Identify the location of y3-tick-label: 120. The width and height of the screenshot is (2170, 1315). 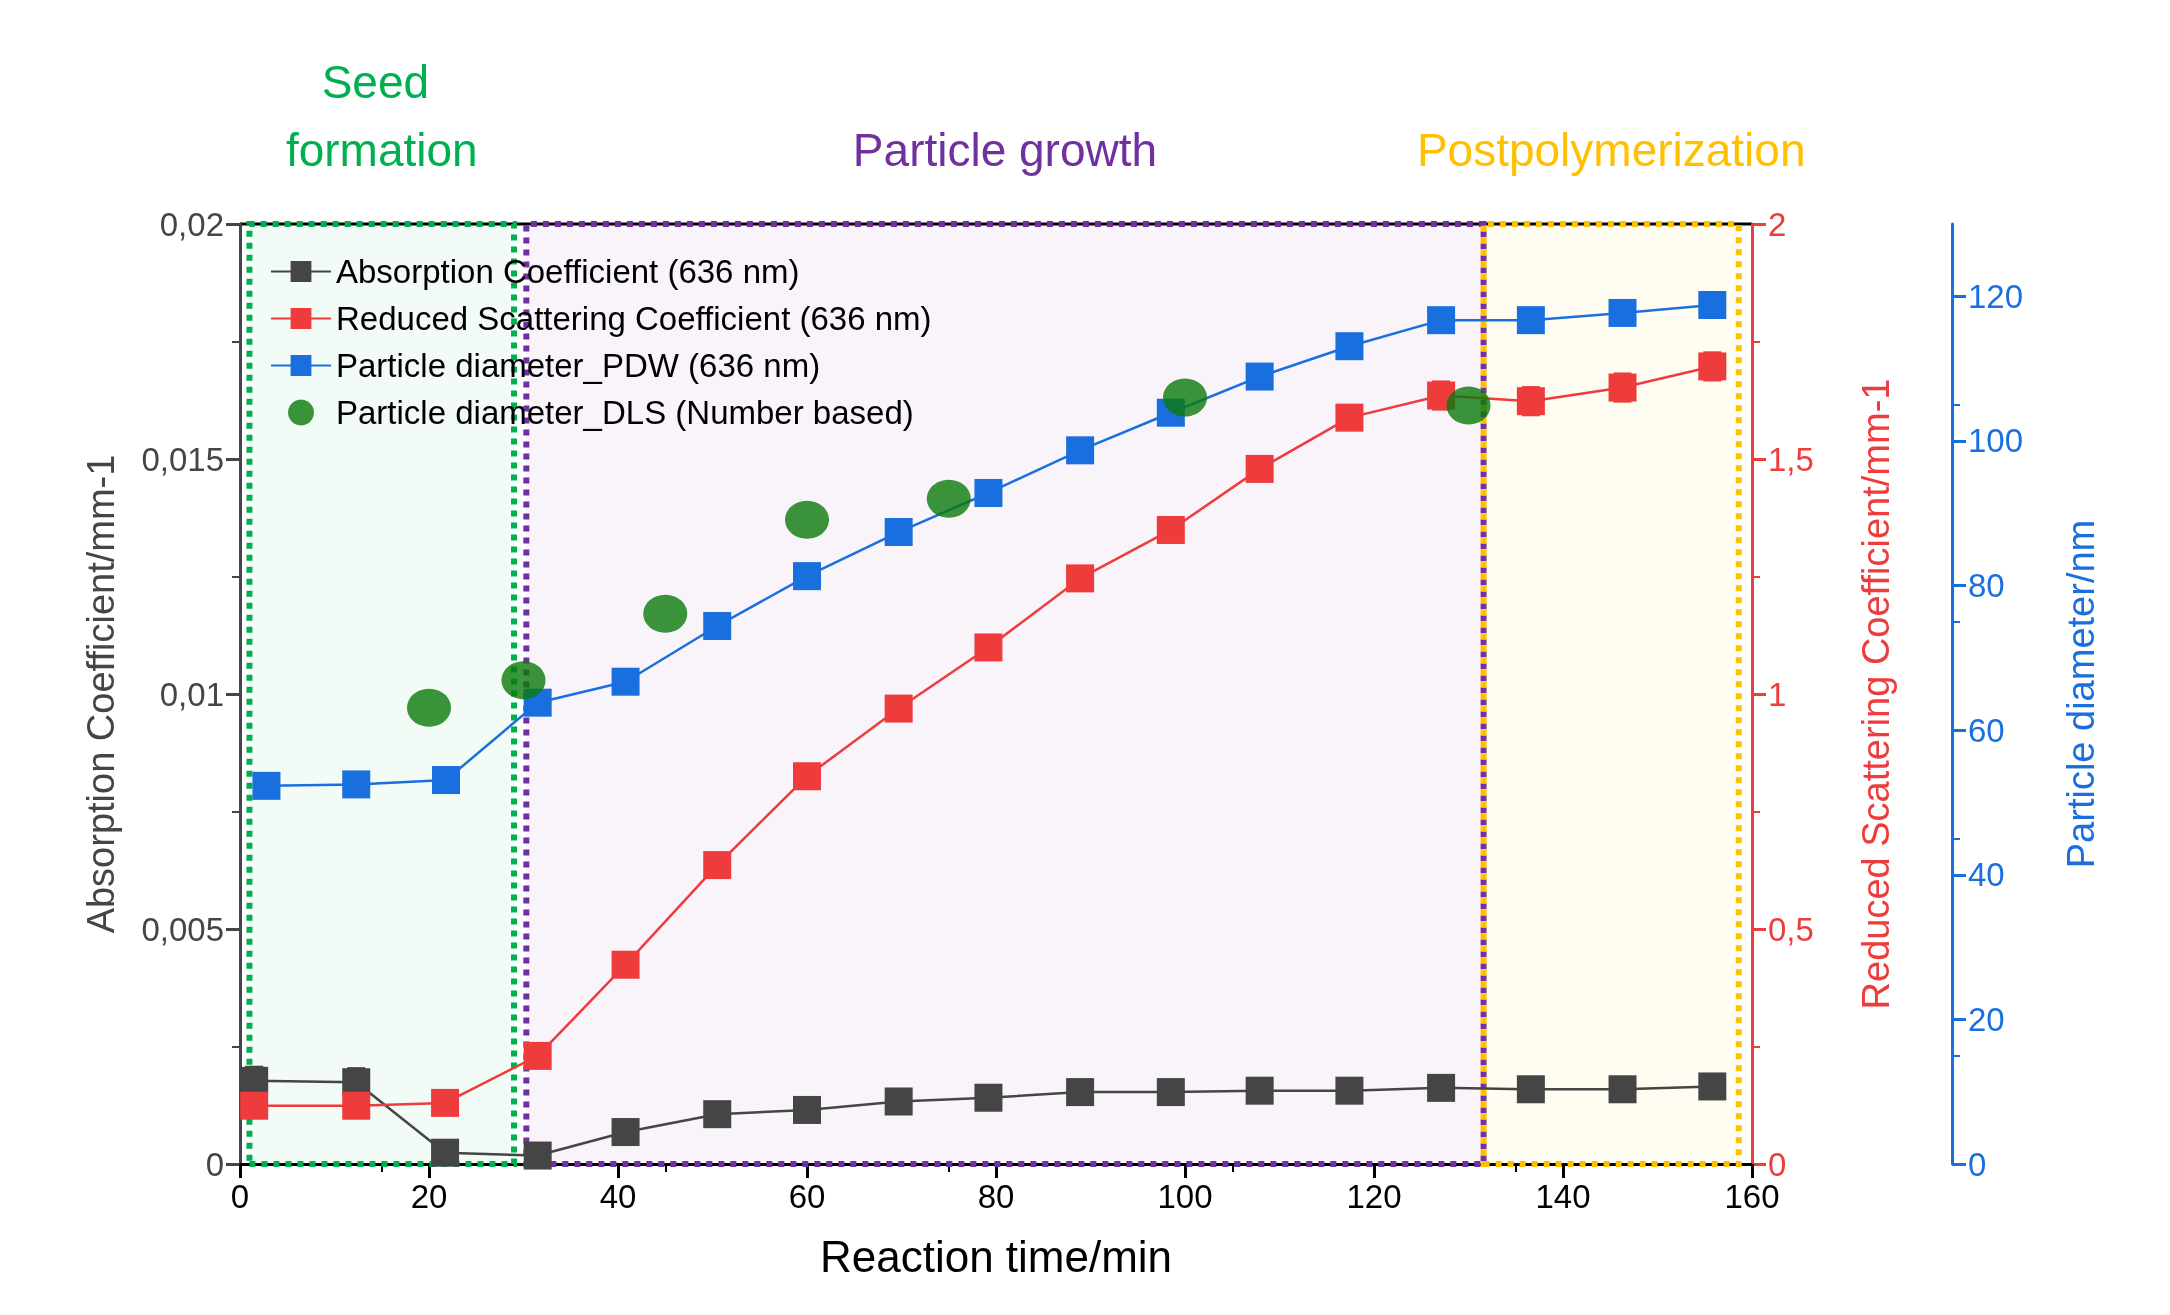
(1996, 296).